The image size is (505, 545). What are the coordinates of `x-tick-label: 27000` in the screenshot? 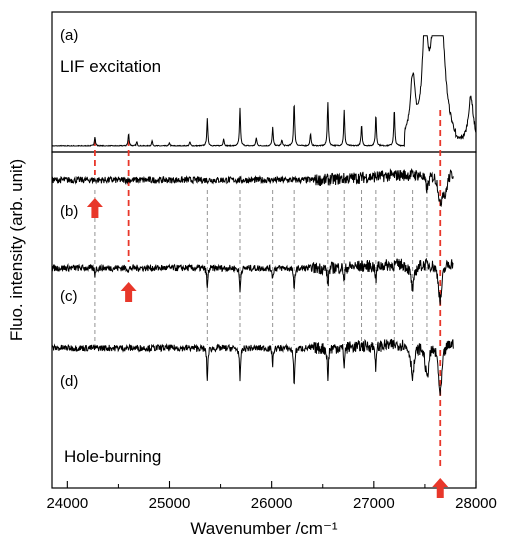 It's located at (374, 503).